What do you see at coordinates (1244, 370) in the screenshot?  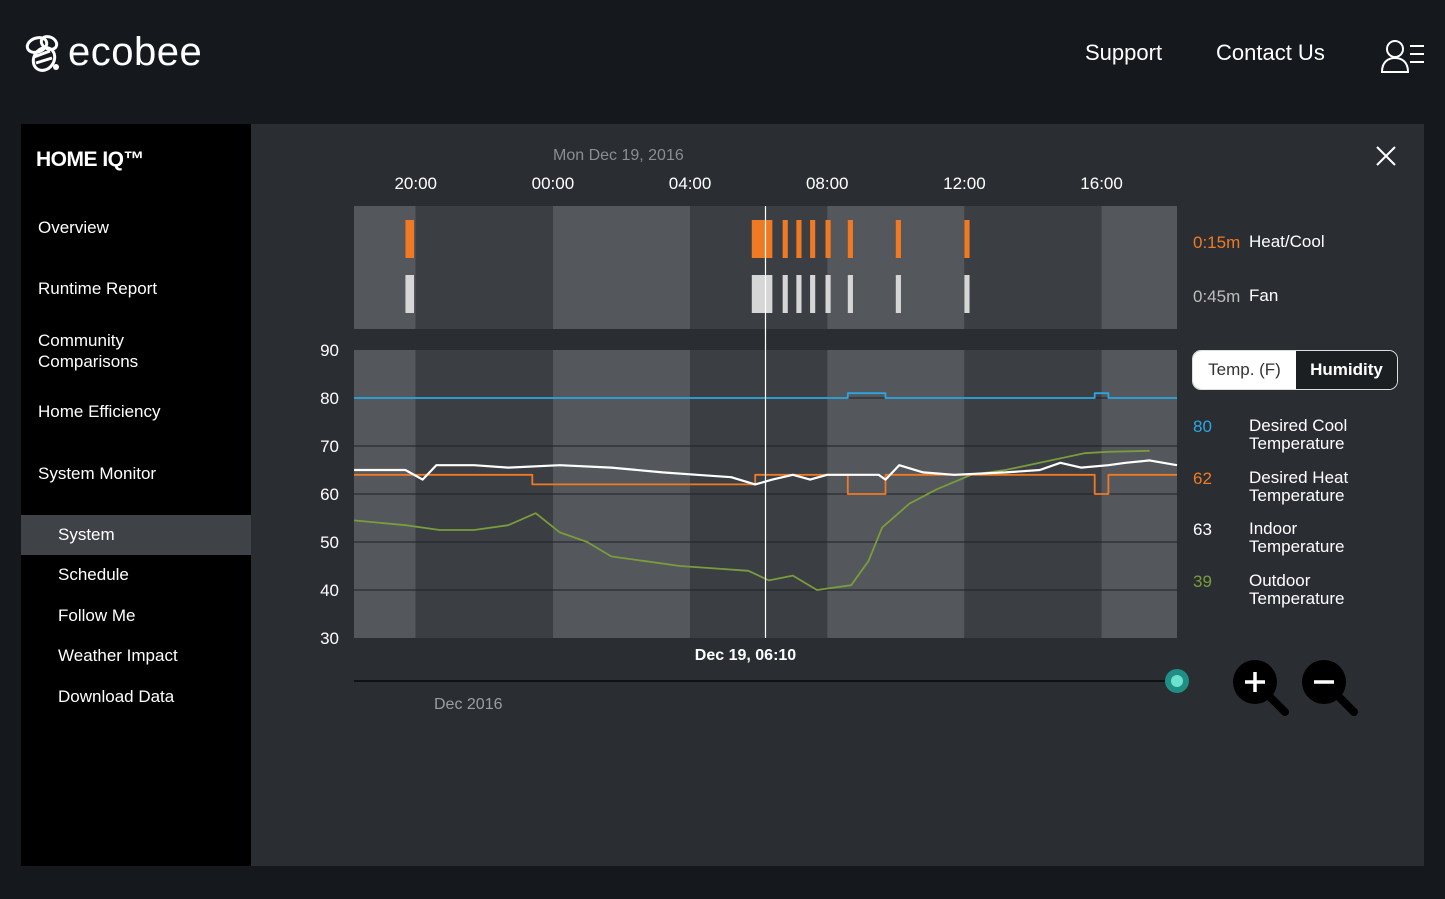 I see `temp-toggle-button: Temp. (F)` at bounding box center [1244, 370].